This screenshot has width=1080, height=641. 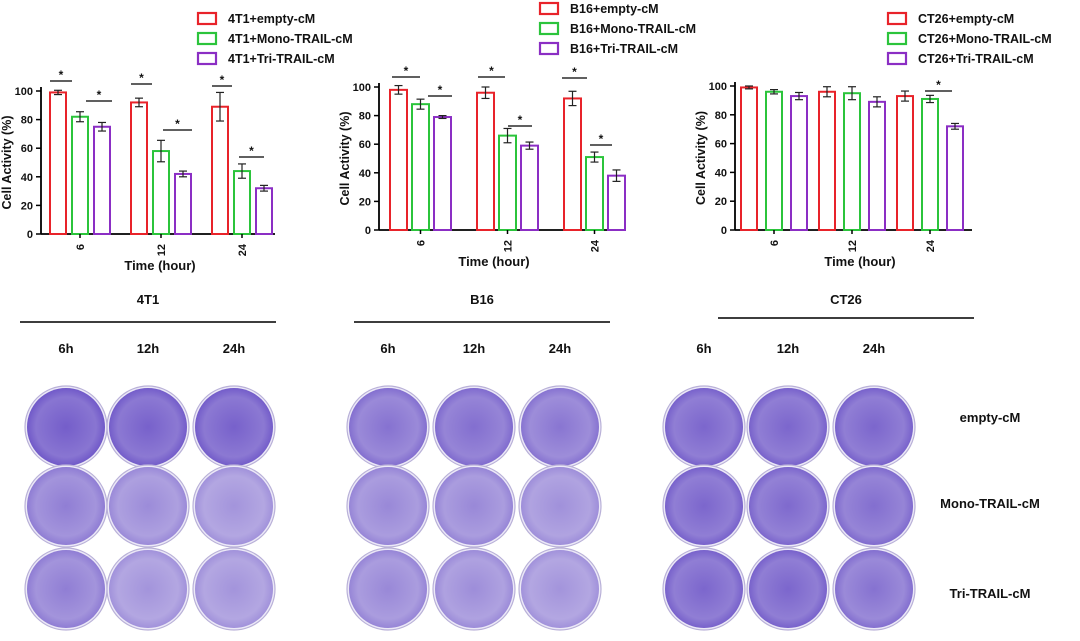 I want to click on legend-label-2: B16+Tri-TRAIL-cM, so click(x=624, y=49).